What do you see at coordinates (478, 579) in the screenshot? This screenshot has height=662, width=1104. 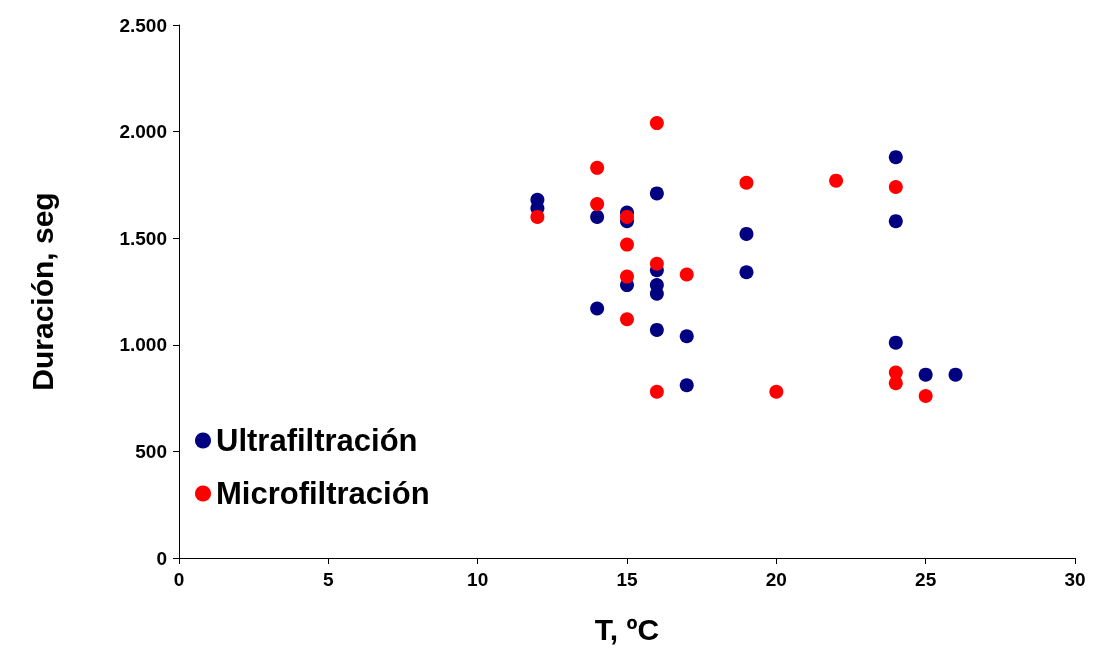 I see `x-tick-label: 10` at bounding box center [478, 579].